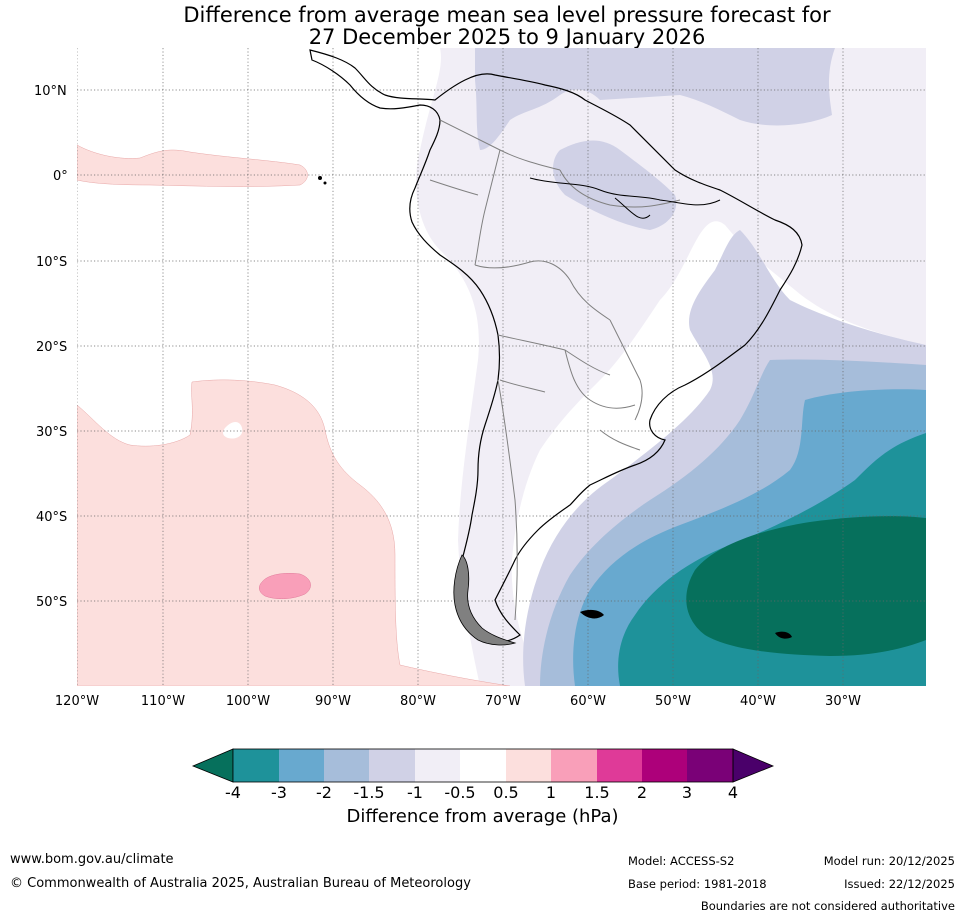 The image size is (965, 919). I want to click on colorbar-tick: -1.5, so click(368, 792).